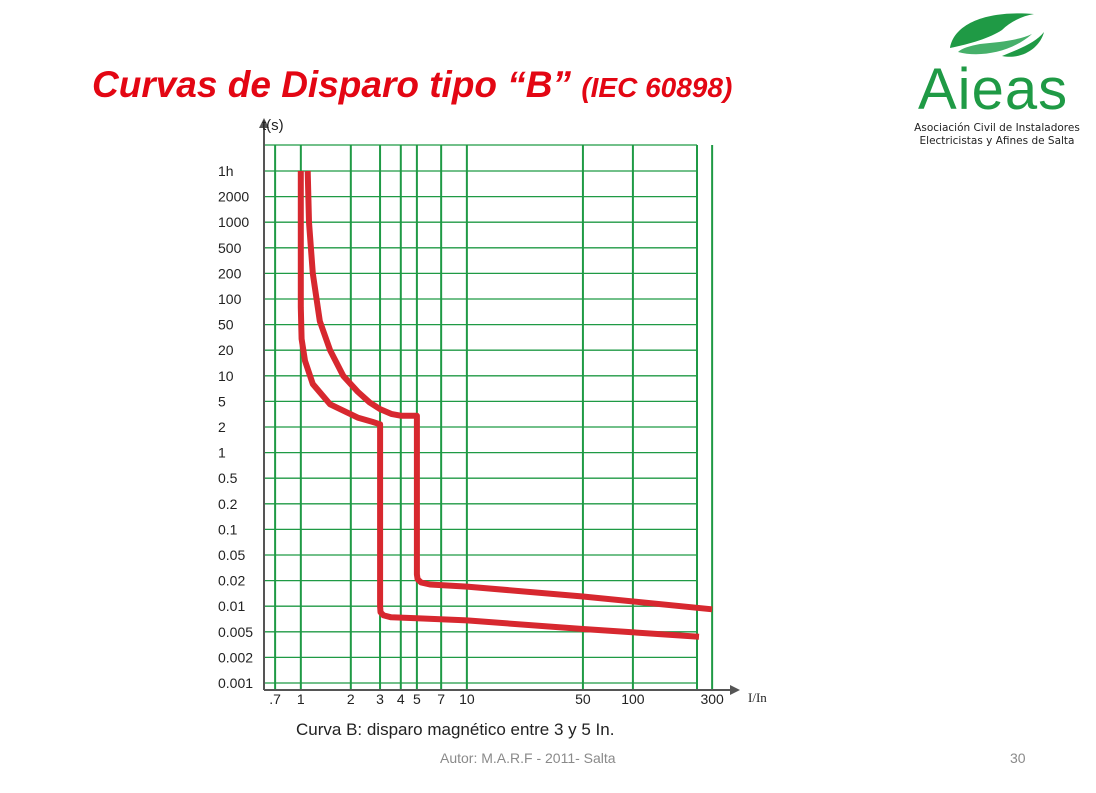 Image resolution: width=1096 pixels, height=793 pixels. Describe the element at coordinates (222, 453) in the screenshot. I see `y-tick-label: 1` at that location.